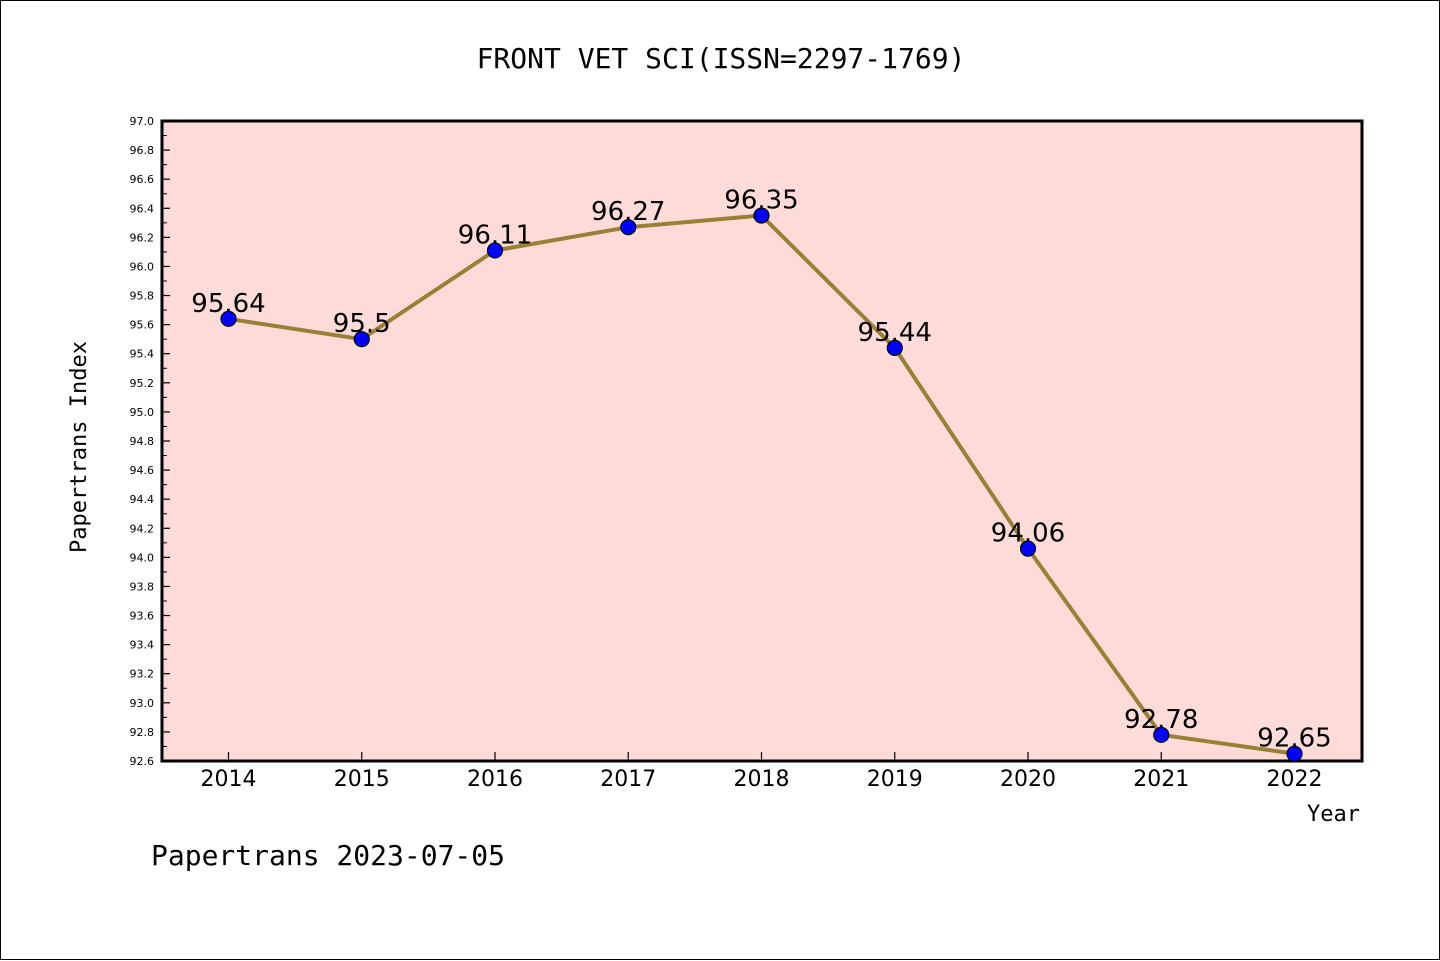  I want to click on y-tick-label: 93.2, so click(142, 674).